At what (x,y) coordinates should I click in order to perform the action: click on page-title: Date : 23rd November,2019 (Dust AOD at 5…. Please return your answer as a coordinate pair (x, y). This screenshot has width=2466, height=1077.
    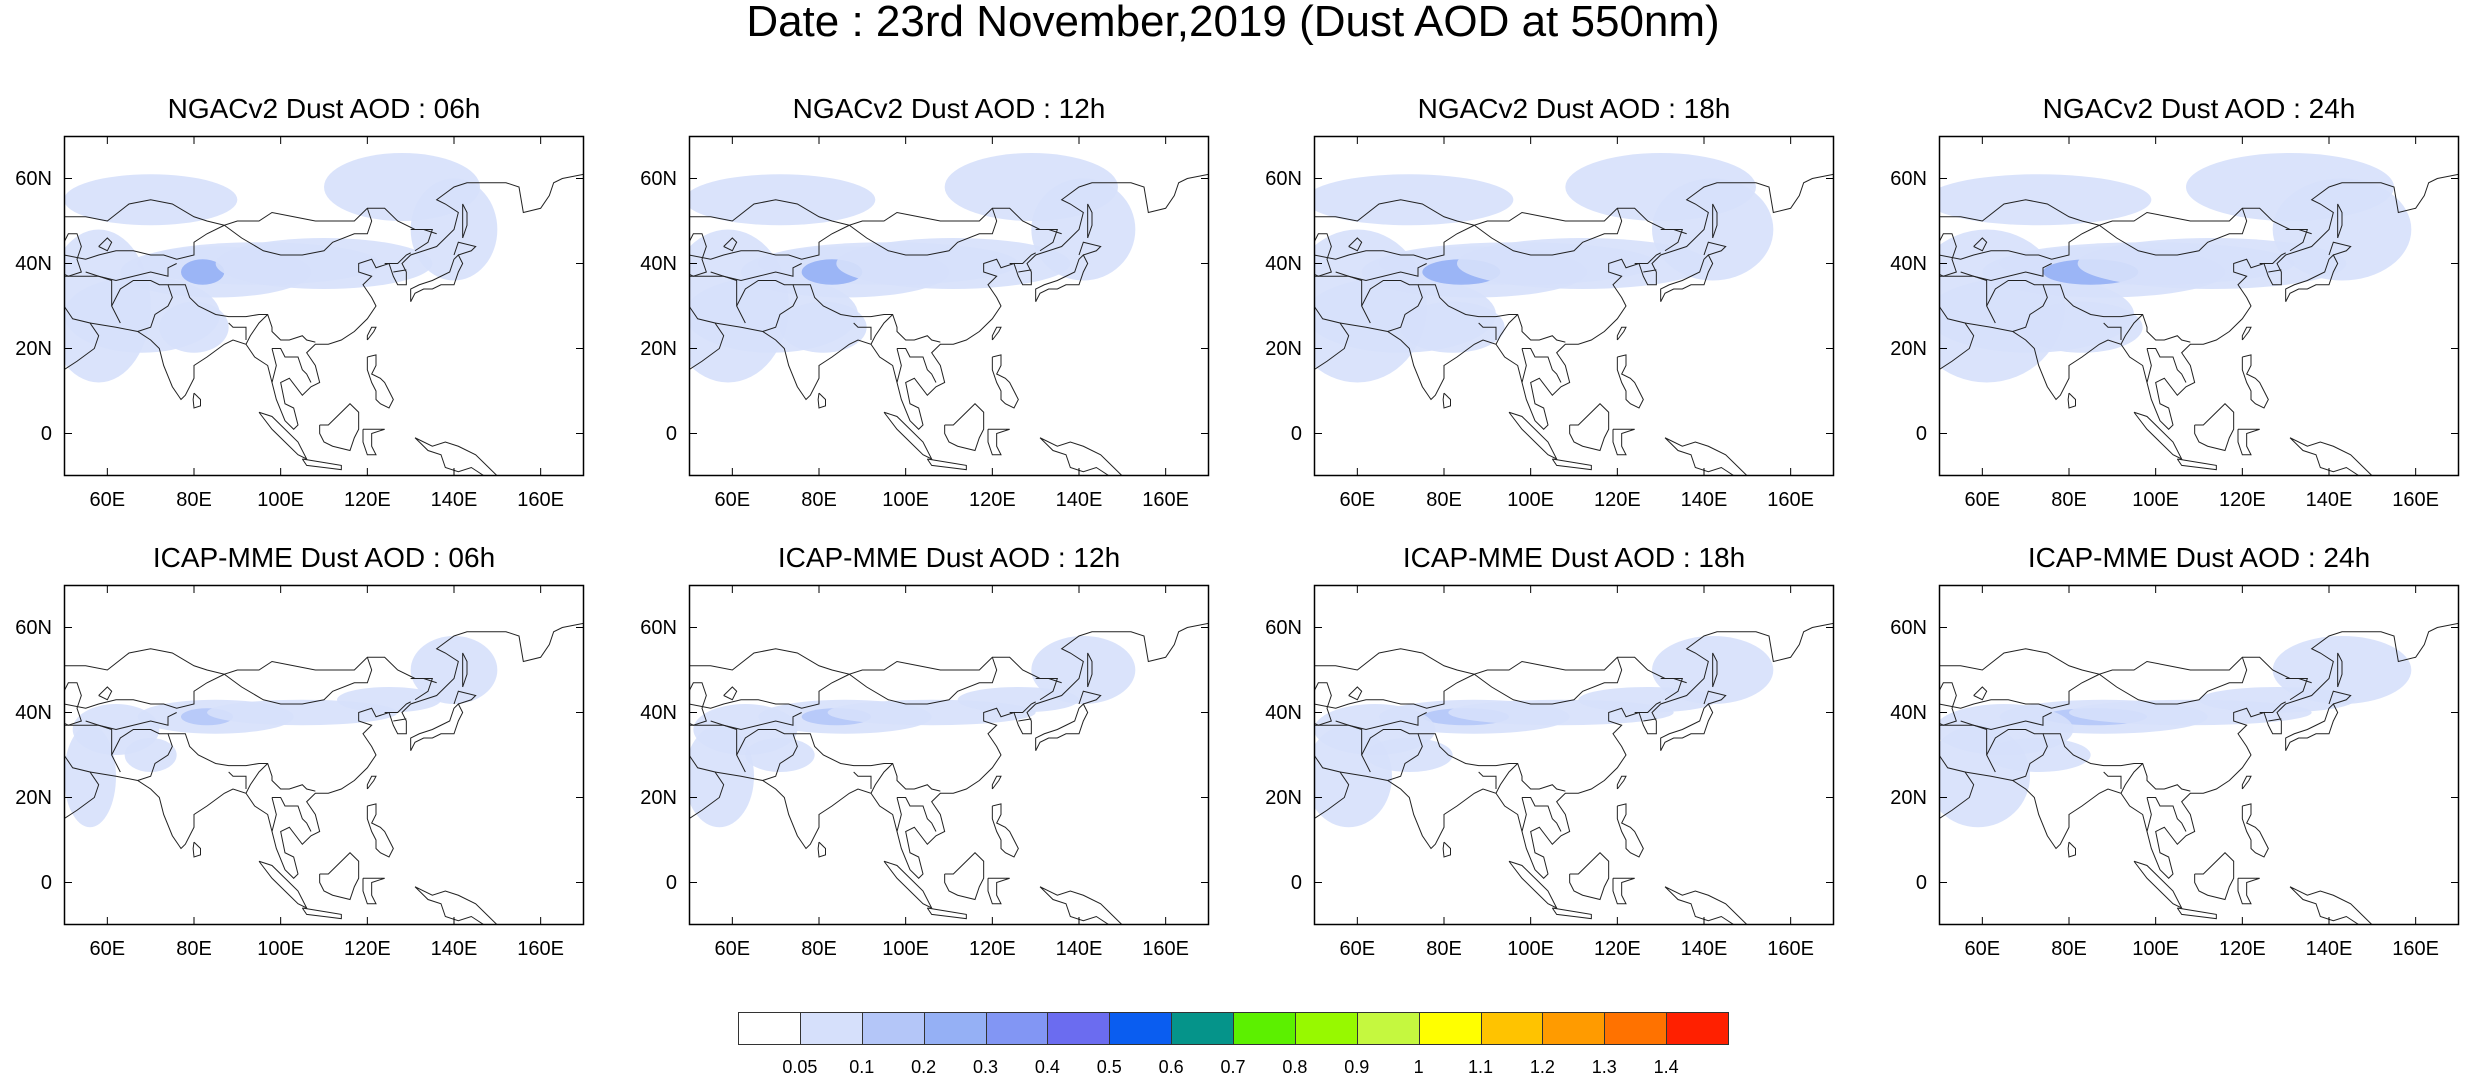
    Looking at the image, I should click on (1233, 23).